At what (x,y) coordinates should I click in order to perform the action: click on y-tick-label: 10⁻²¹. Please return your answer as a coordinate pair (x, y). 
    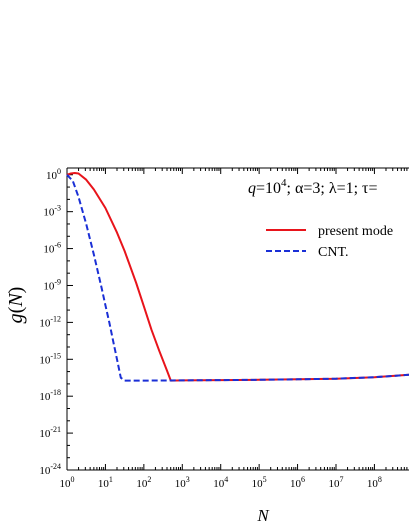
    Looking at the image, I should click on (50, 432).